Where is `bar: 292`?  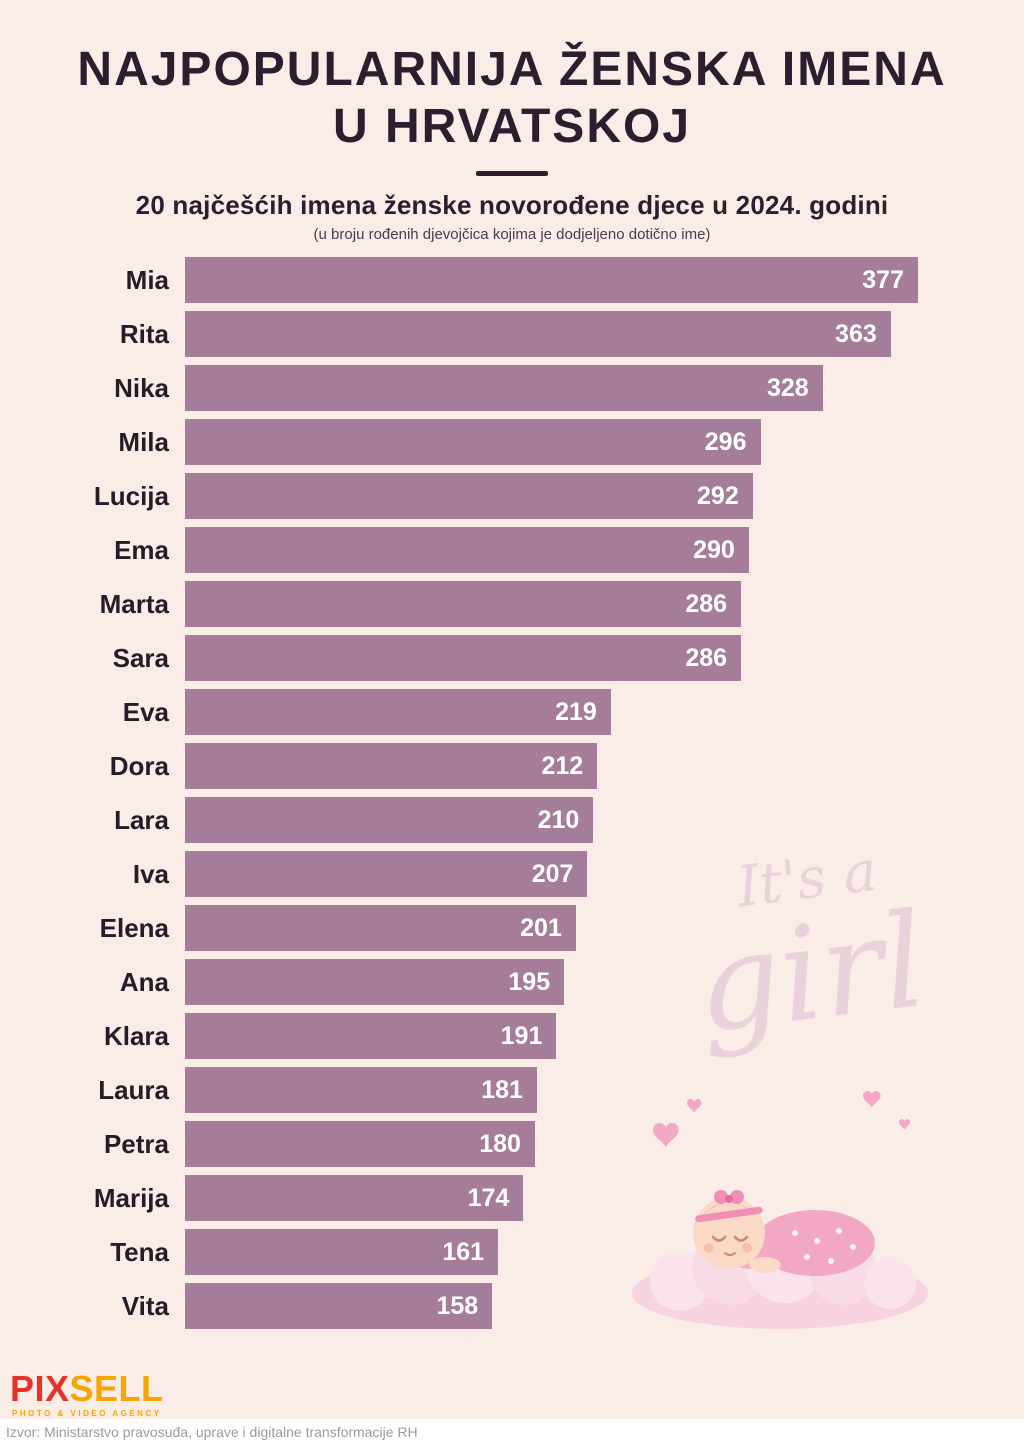 bar: 292 is located at coordinates (469, 496).